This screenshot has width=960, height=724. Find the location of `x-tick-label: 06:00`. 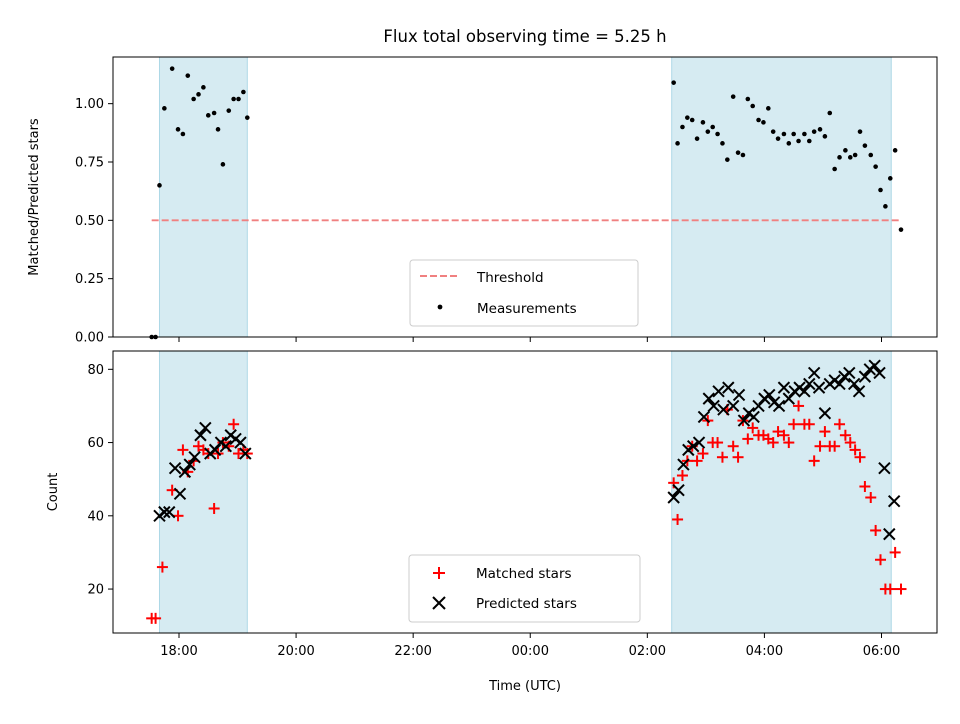

x-tick-label: 06:00 is located at coordinates (881, 651).